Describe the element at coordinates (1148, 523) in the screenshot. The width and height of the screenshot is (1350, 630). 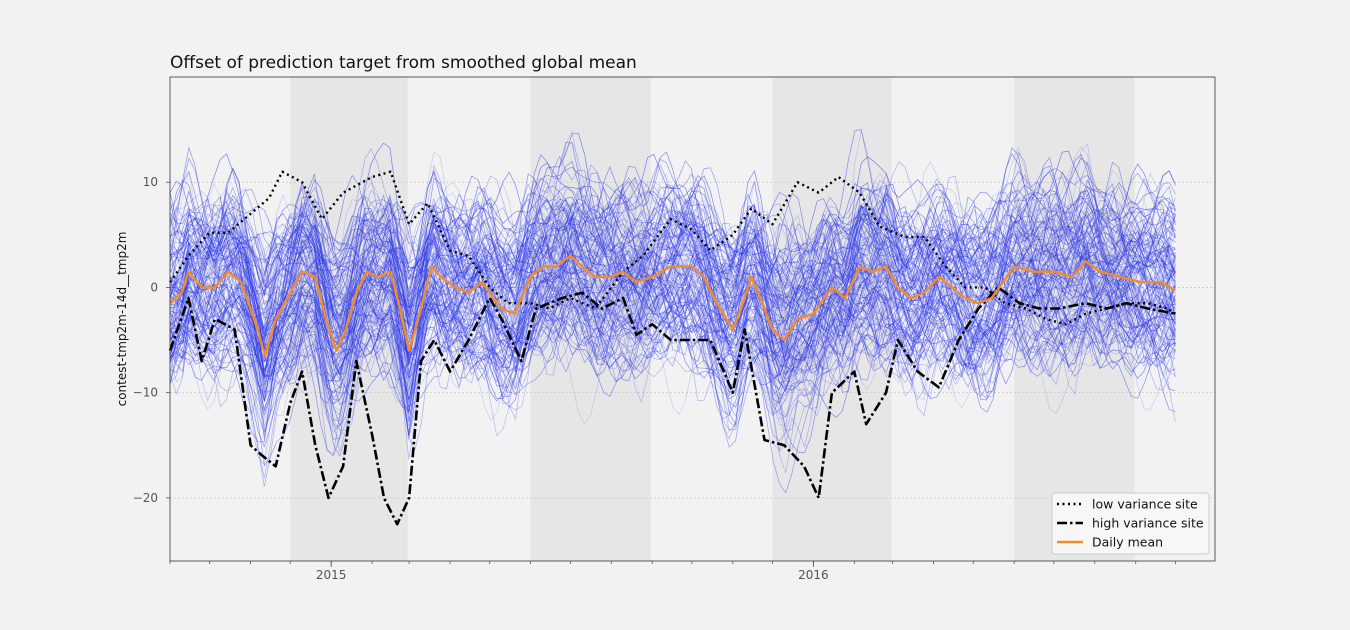
I see `legend-entry-label: high variance site` at that location.